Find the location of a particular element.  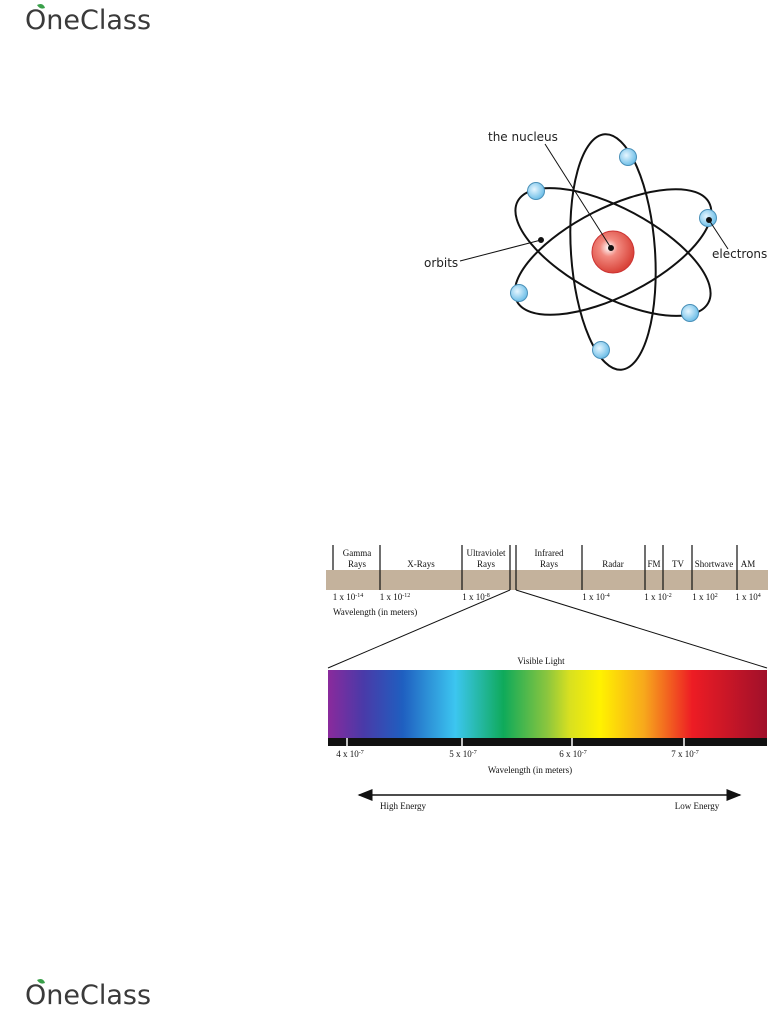

tick-exp: -4 is located at coordinates (607, 596).